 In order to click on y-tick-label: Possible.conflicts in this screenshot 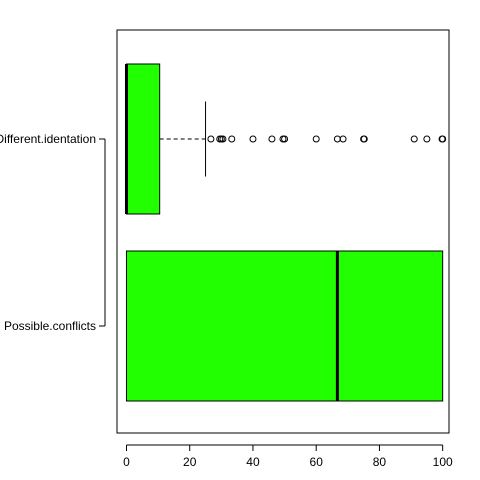, I will do `click(50, 326)`.